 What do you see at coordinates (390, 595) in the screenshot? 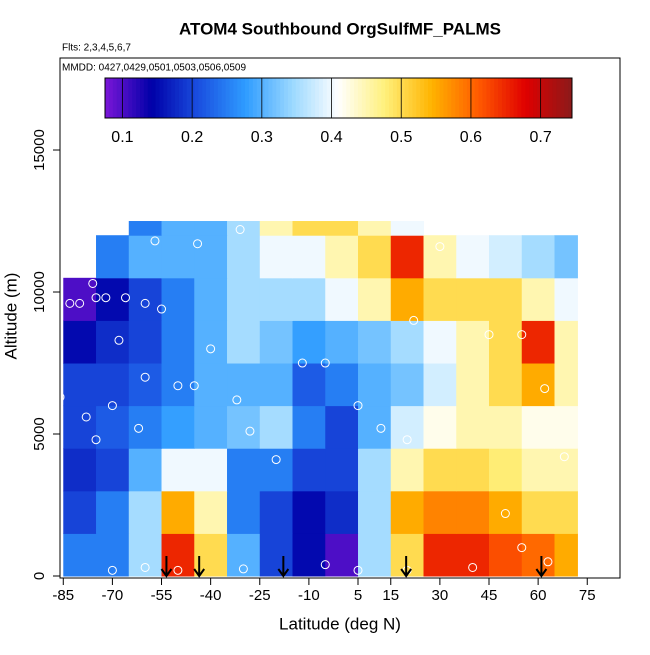
I see `x-tick-label: 15` at bounding box center [390, 595].